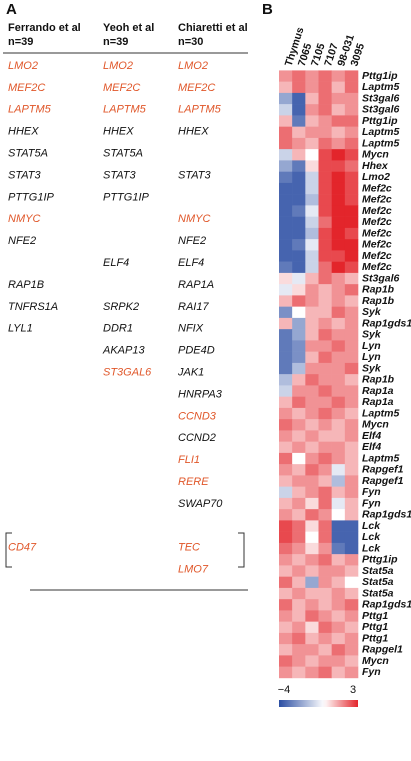 The height and width of the screenshot is (761, 411). What do you see at coordinates (213, 28) in the screenshot?
I see `column-header: Chiaretti et al` at bounding box center [213, 28].